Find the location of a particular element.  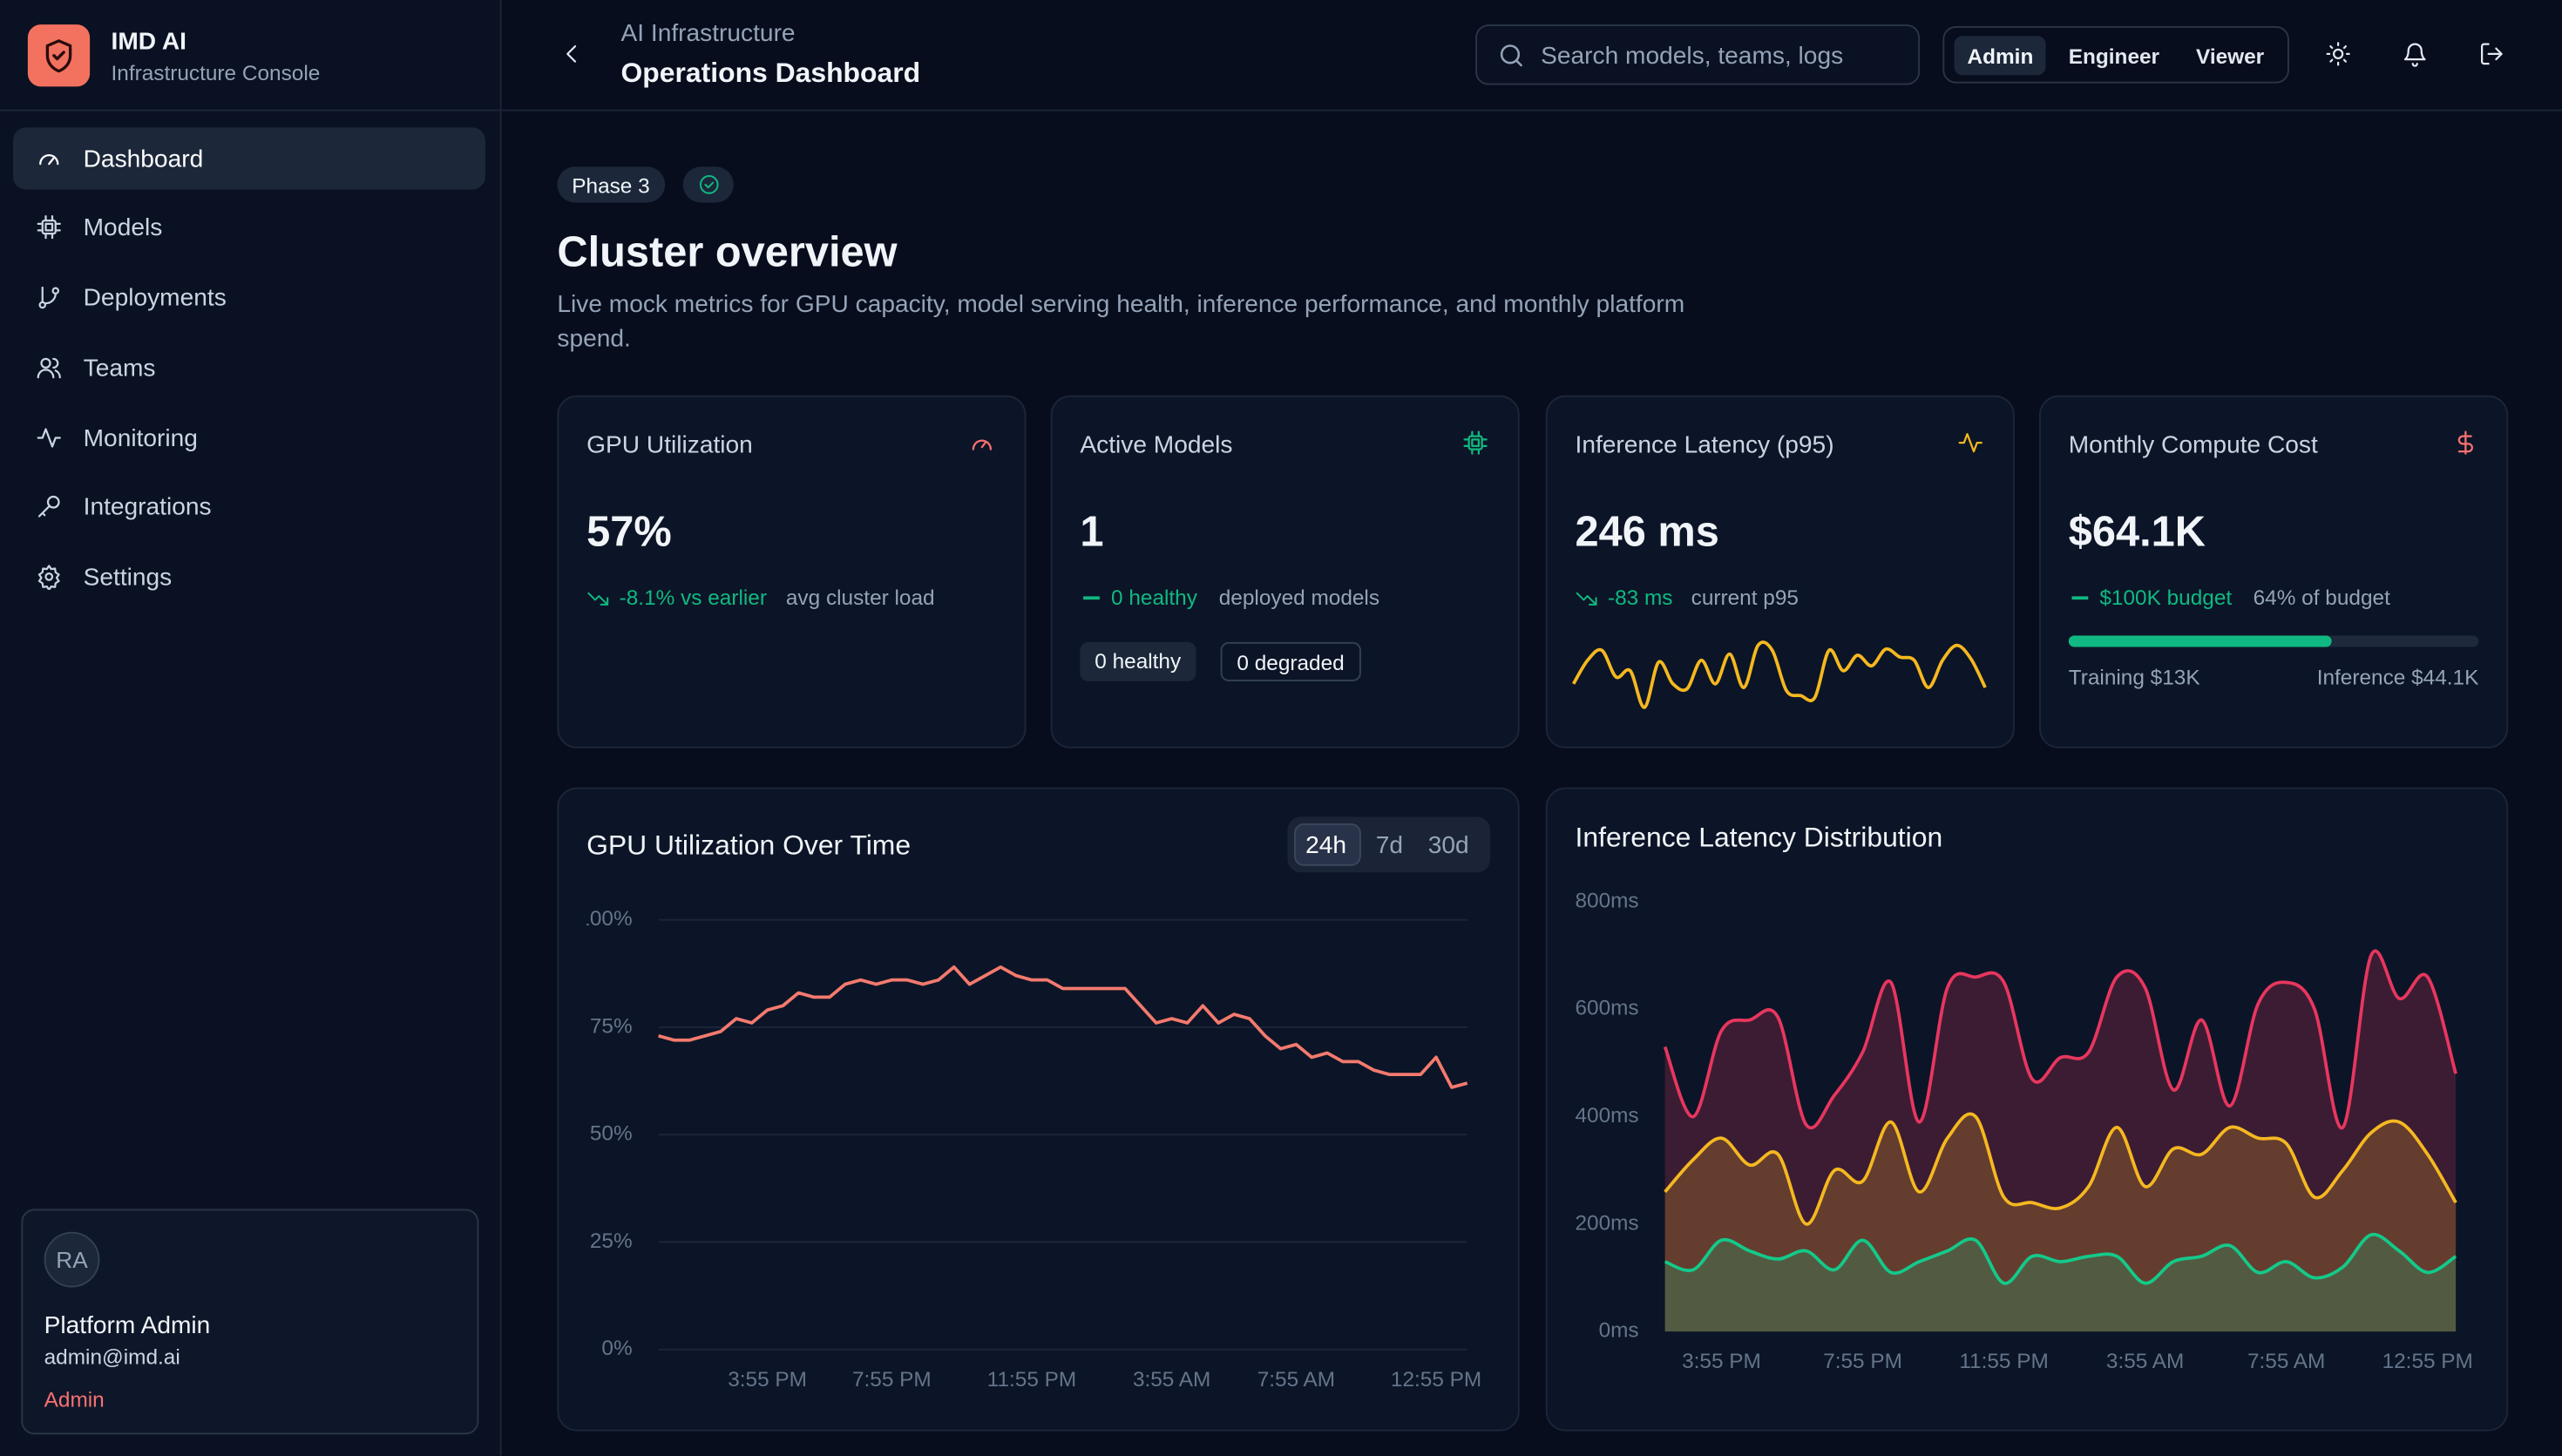

logout is located at coordinates (2491, 54).